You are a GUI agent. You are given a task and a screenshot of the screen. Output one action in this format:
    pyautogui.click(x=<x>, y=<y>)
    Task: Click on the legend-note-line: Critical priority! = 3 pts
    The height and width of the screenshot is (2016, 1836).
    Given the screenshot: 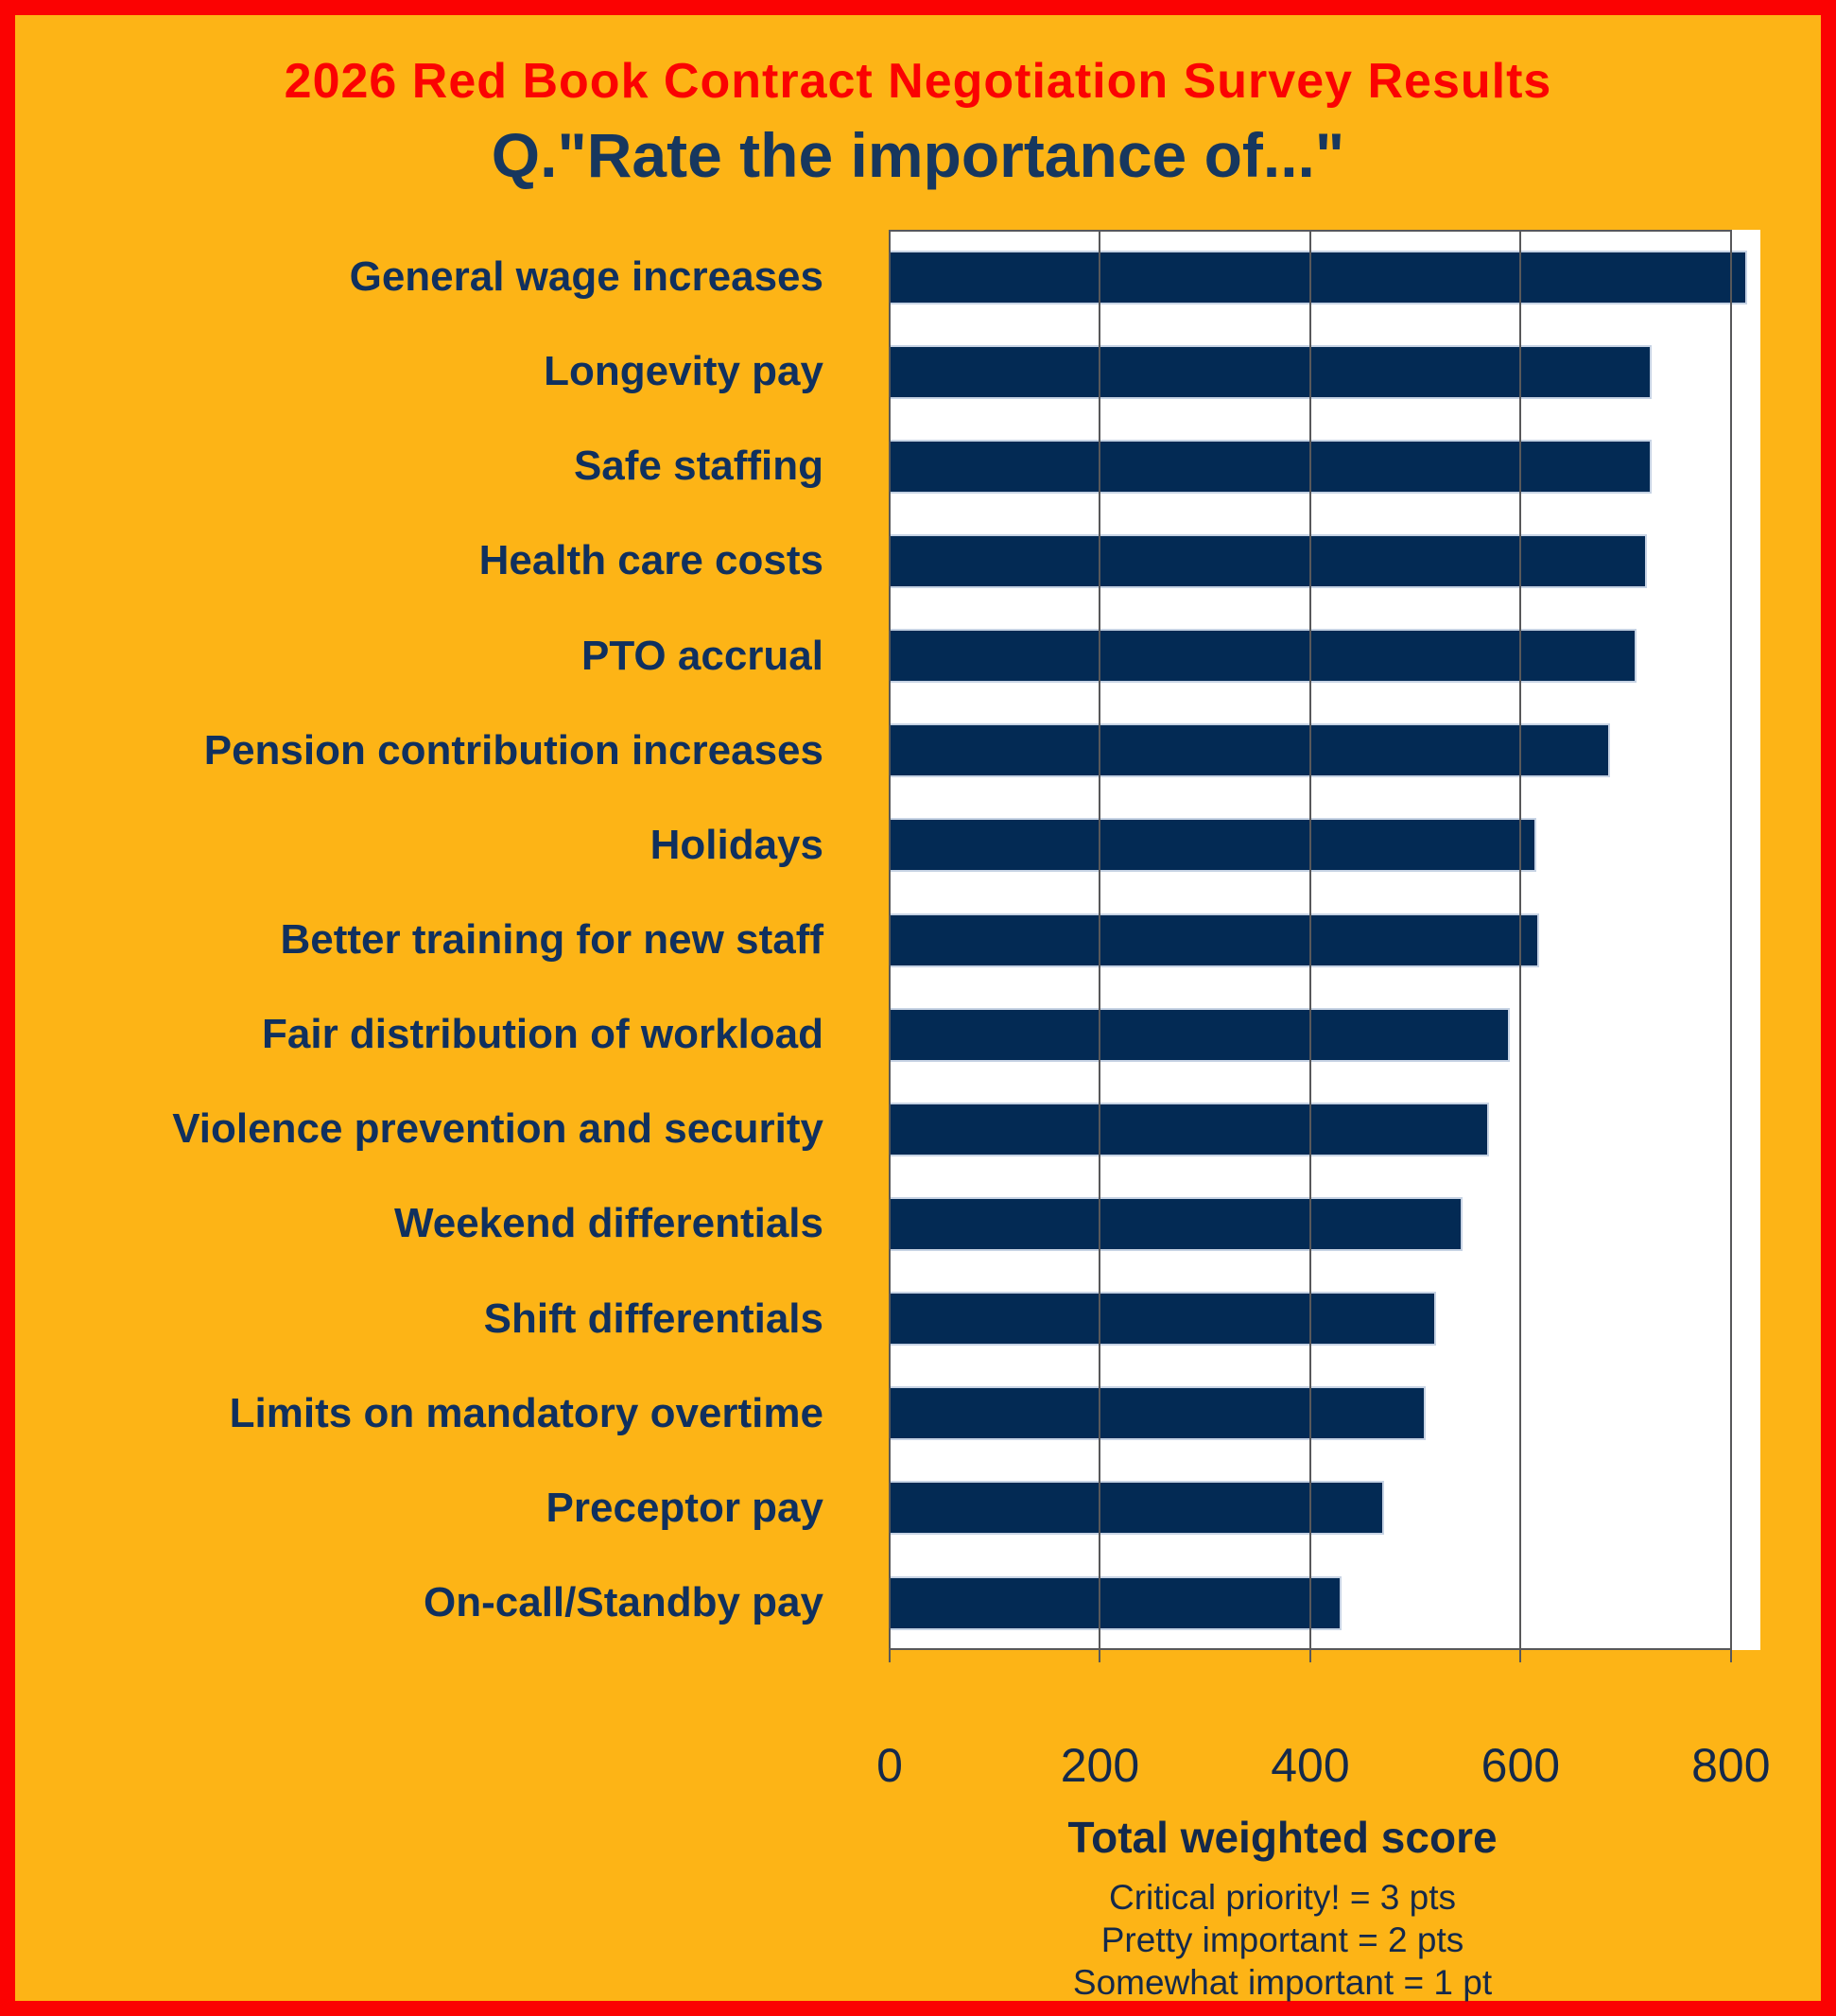 What is the action you would take?
    pyautogui.click(x=1282, y=1898)
    